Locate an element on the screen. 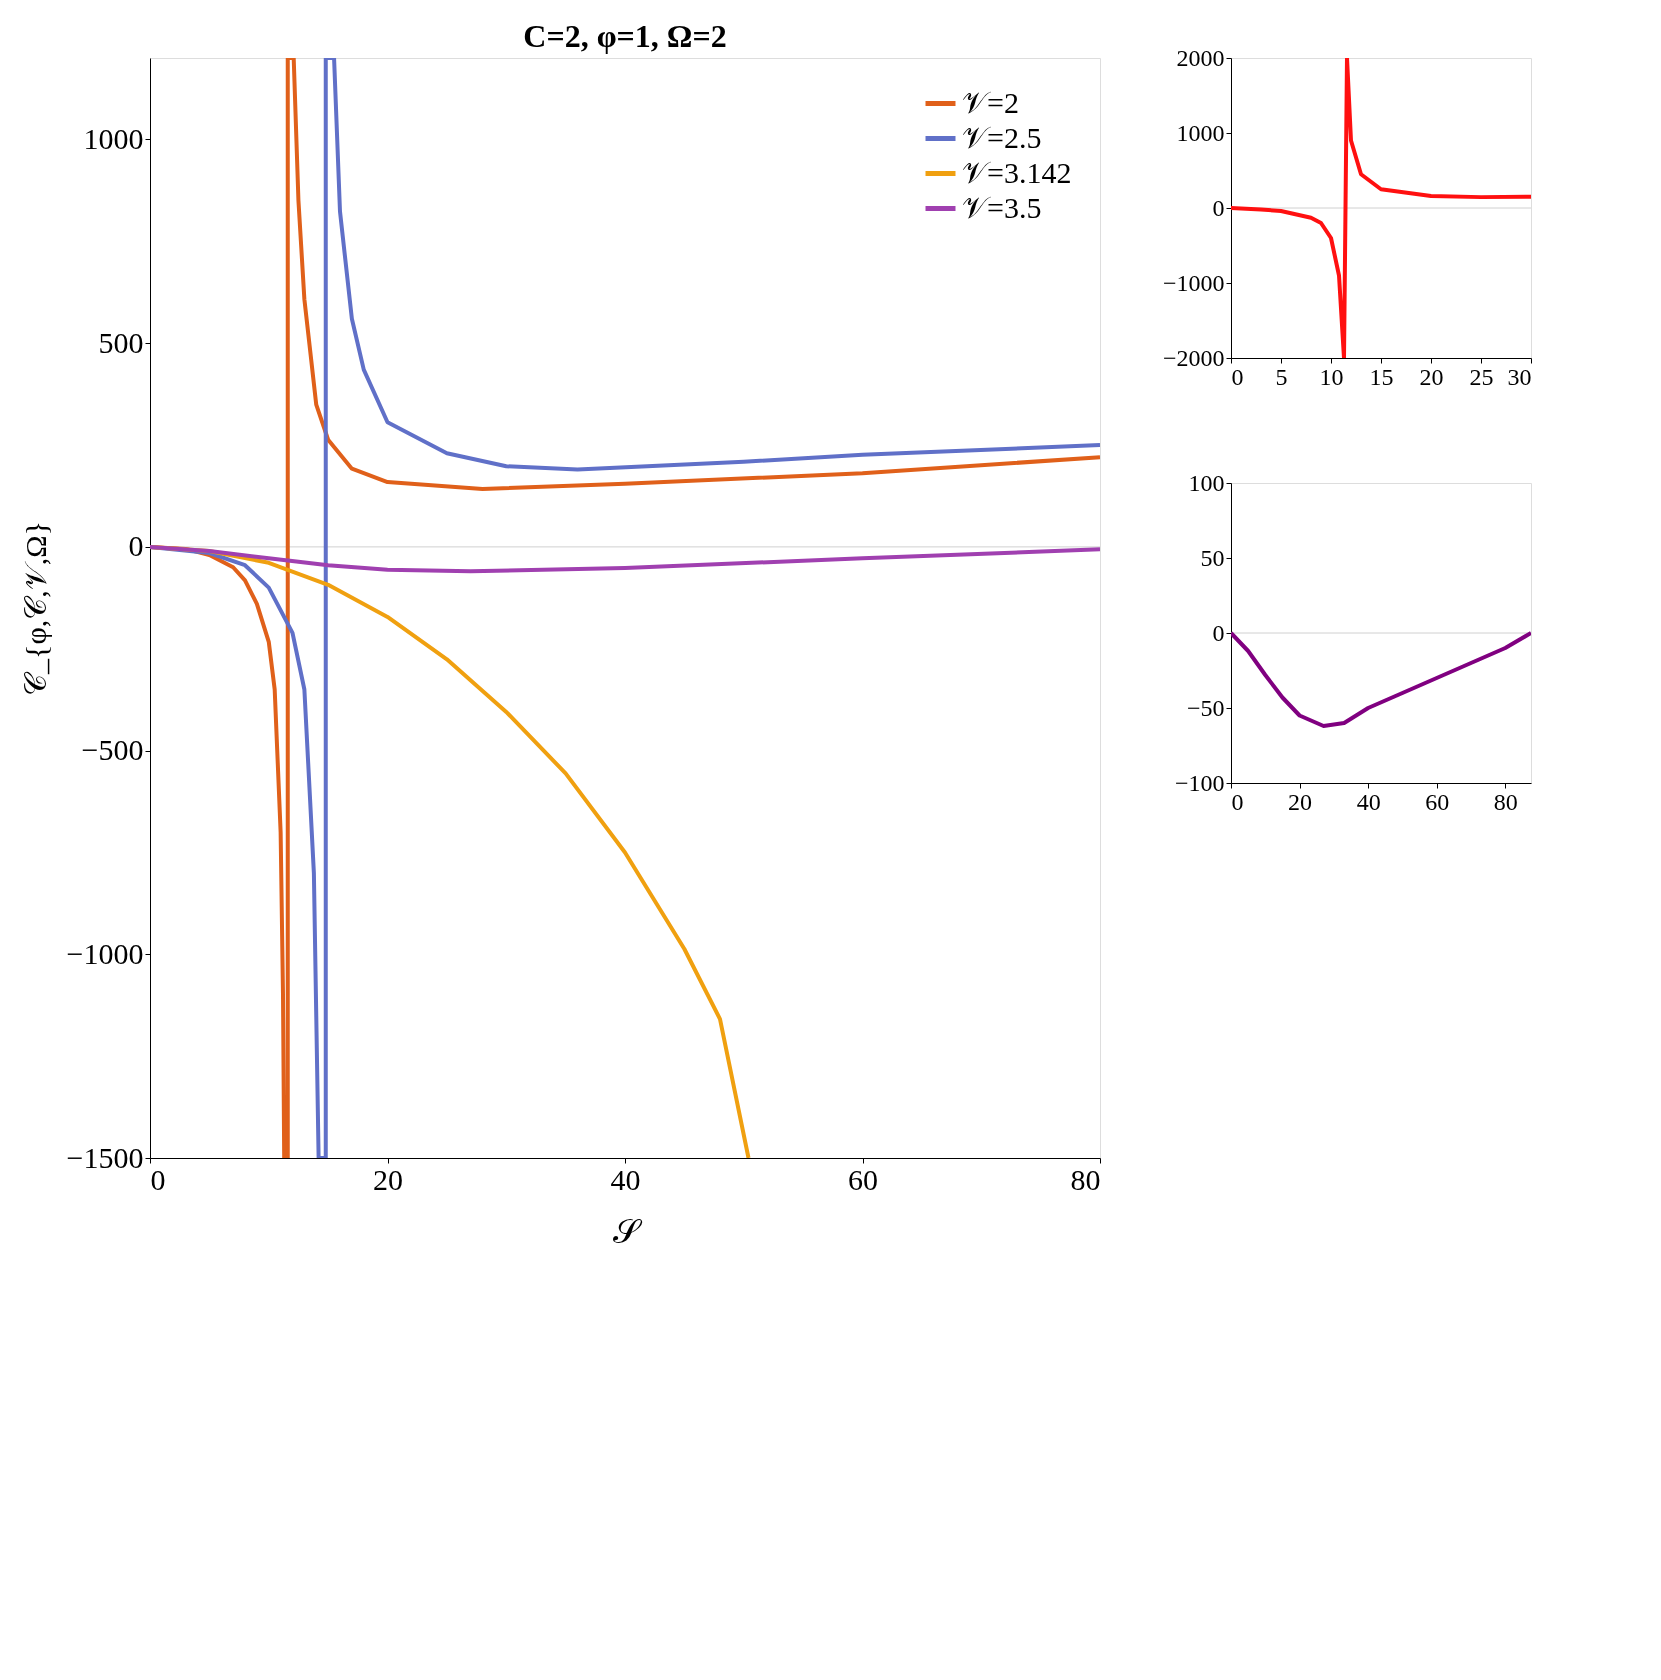  y-tick-label: 50 is located at coordinates (1212, 557).